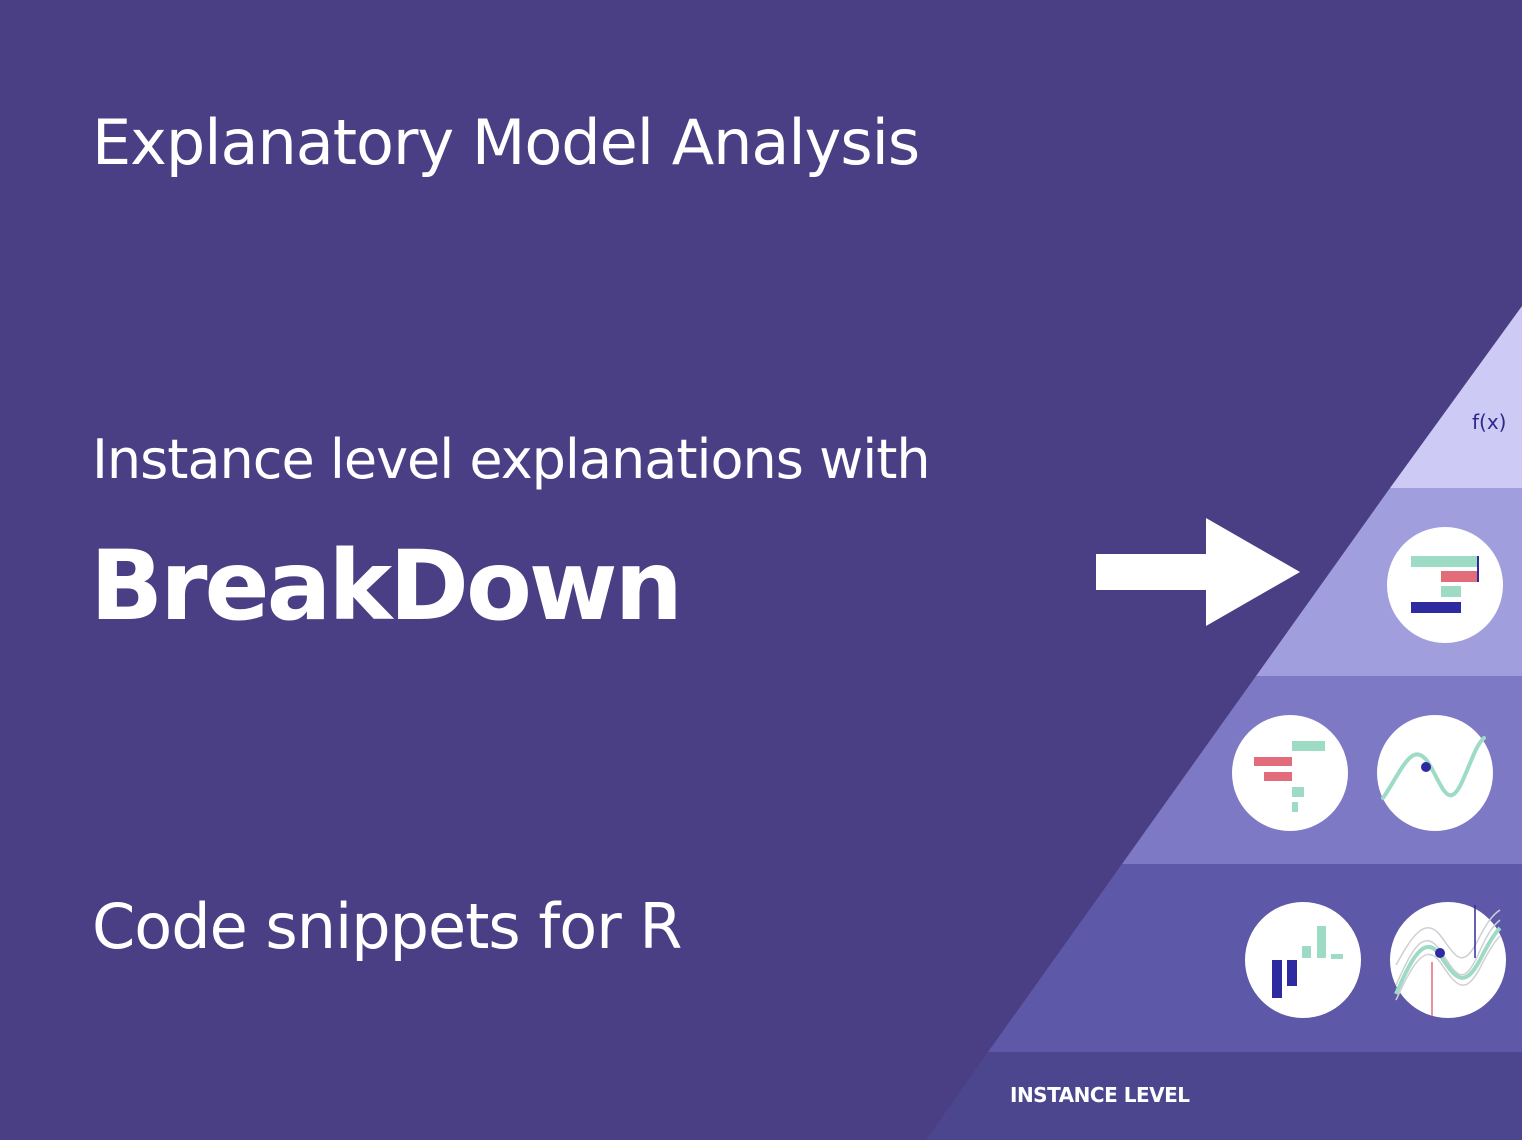  Describe the element at coordinates (1100, 1095) in the screenshot. I see `instance-level-label: INSTANCE LEVEL` at that location.